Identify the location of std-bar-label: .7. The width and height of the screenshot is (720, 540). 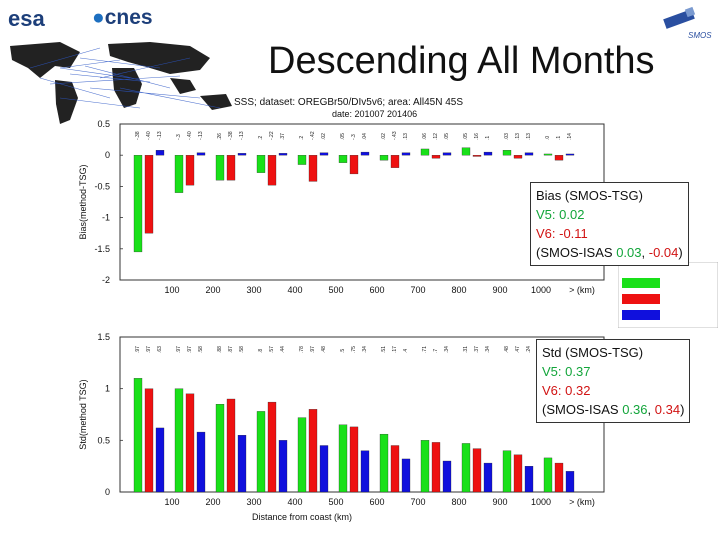
(436, 351).